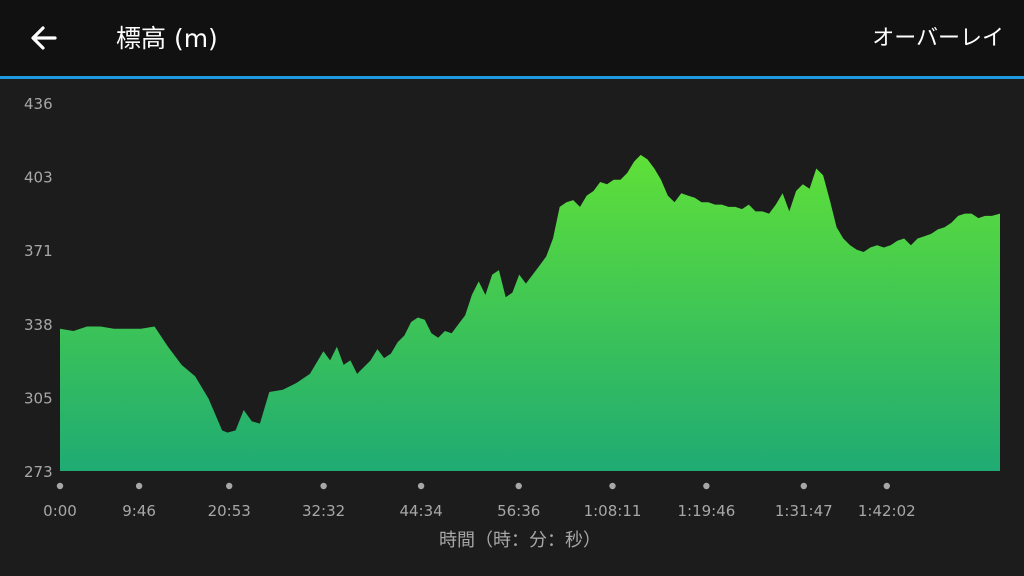 The height and width of the screenshot is (576, 1024). Describe the element at coordinates (887, 511) in the screenshot. I see `x-tick-label: 1:42:02` at that location.